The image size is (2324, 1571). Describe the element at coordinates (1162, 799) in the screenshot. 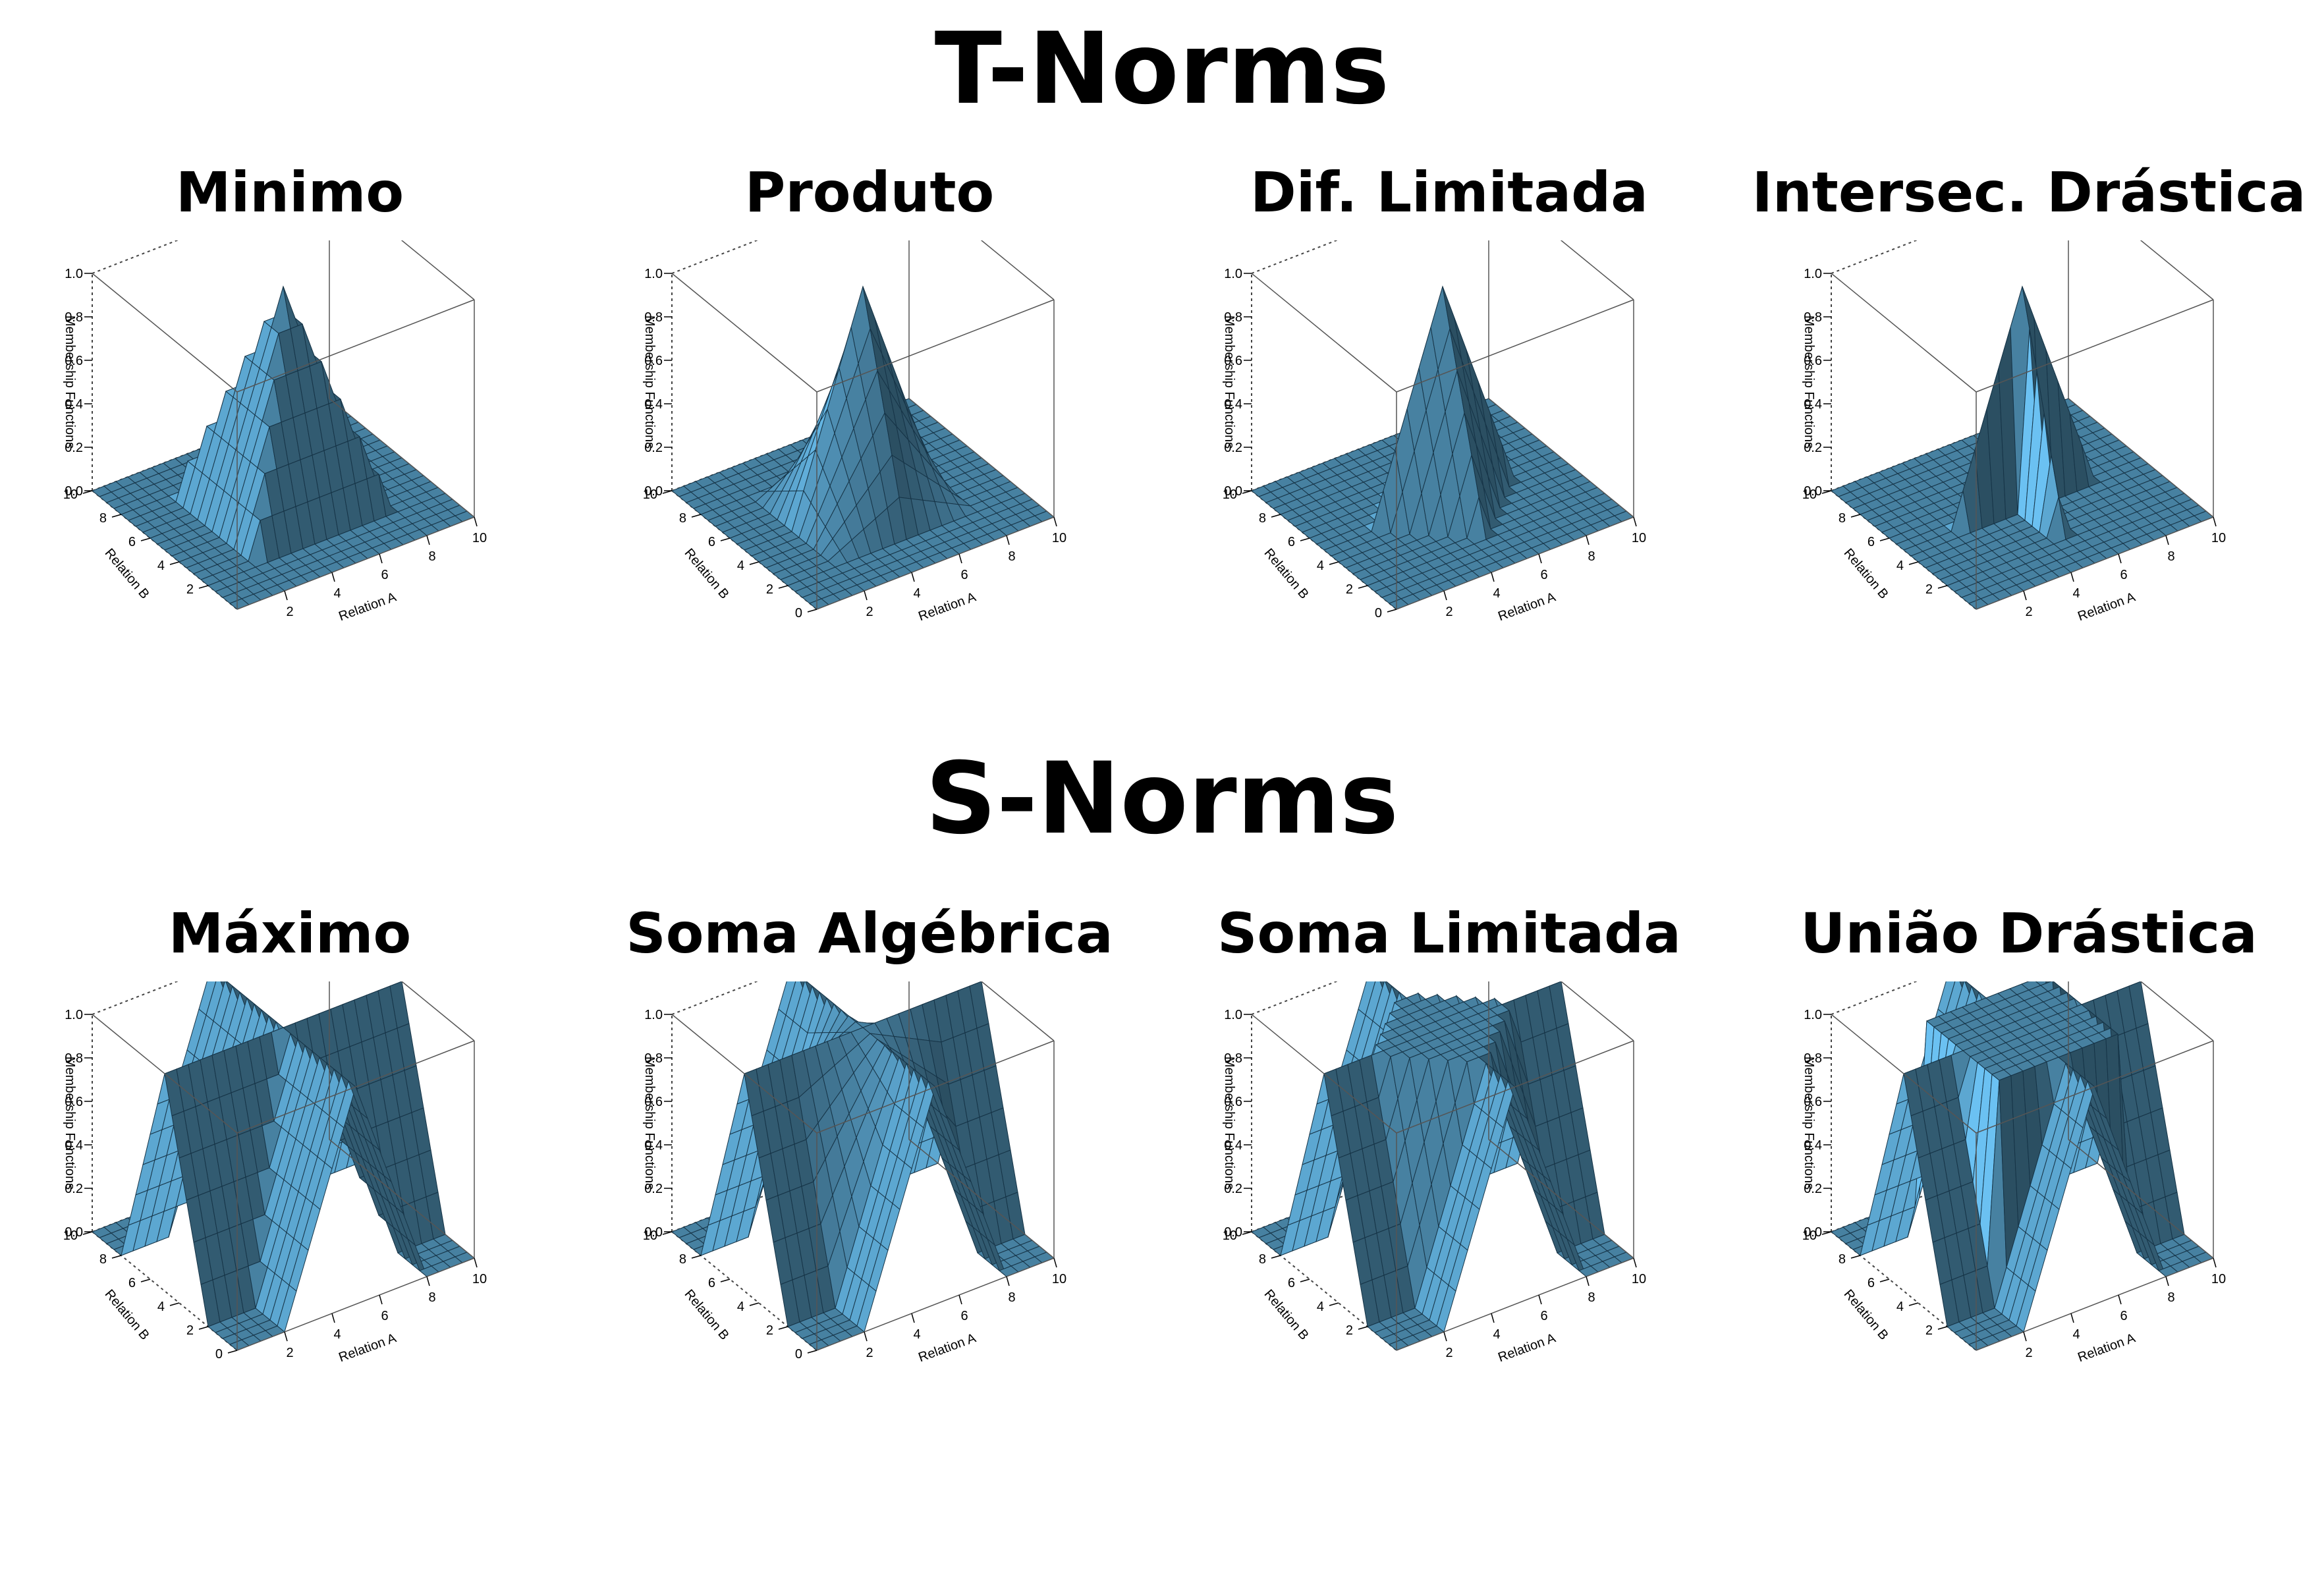

I see `s-norms-title: S-Norms` at that location.